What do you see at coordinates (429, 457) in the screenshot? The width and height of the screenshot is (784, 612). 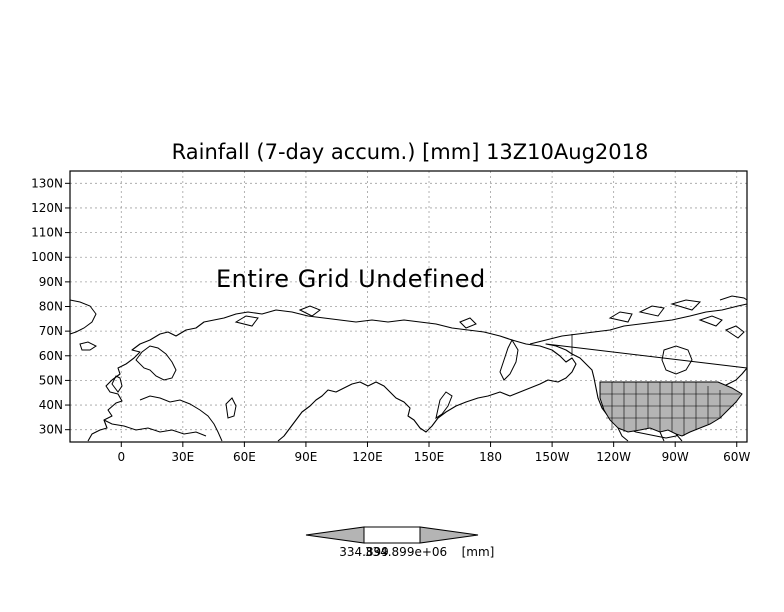 I see `x-tick-label: 150E` at bounding box center [429, 457].